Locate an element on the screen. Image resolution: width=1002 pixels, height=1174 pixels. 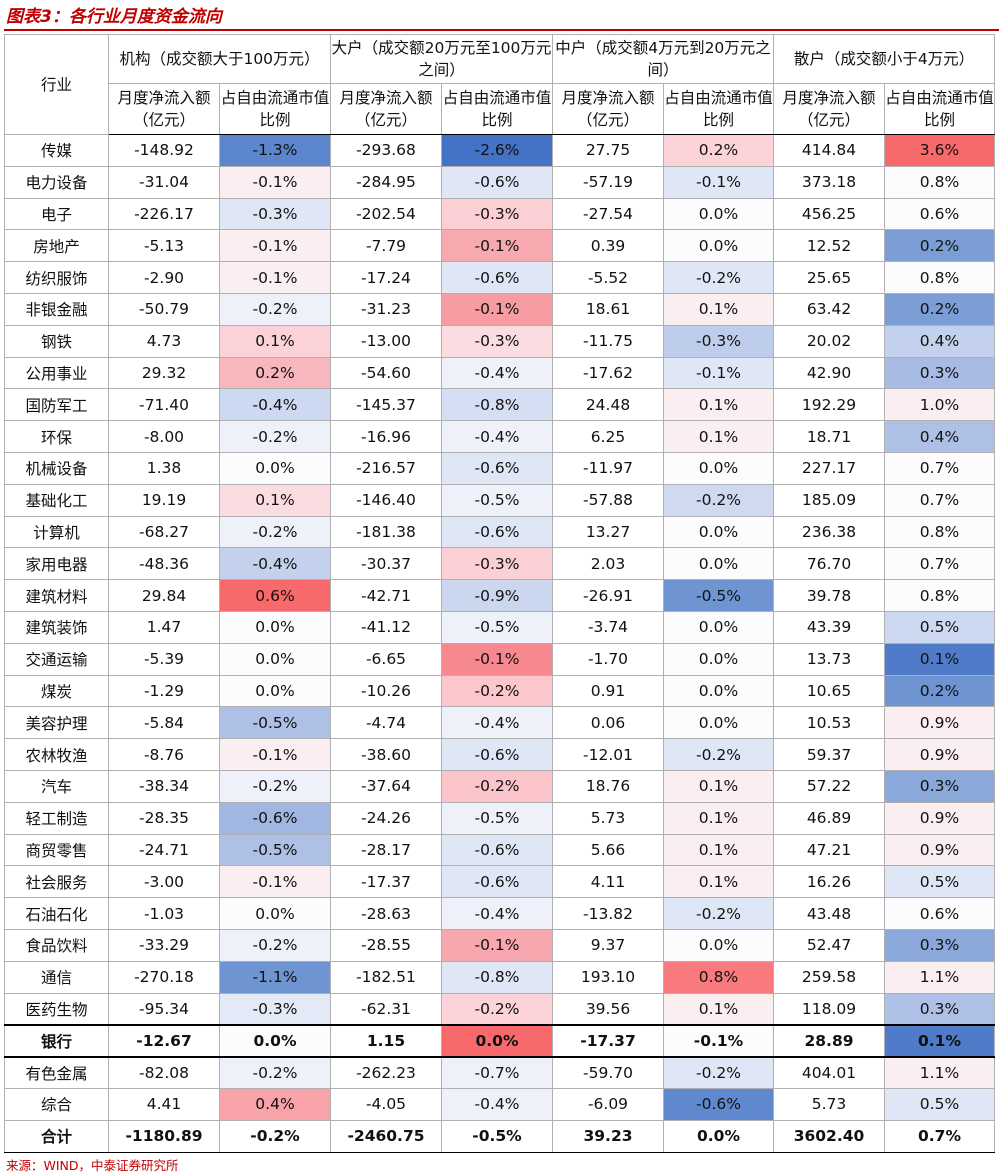
net-inflow-cell: 0.91 is located at coordinates (608, 691).